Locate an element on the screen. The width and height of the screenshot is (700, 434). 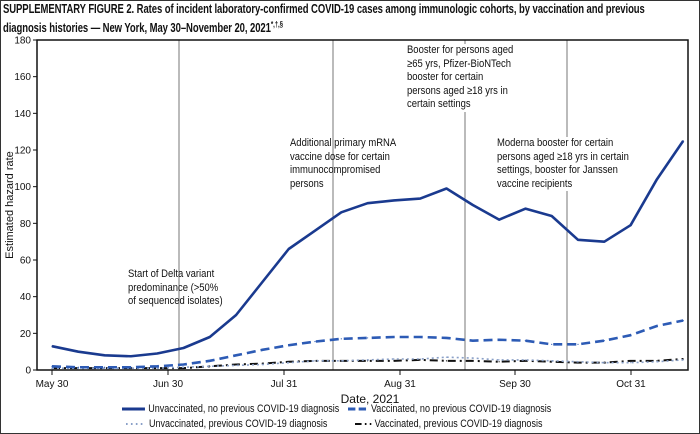
x-tick-label: Oct 31 is located at coordinates (631, 384).